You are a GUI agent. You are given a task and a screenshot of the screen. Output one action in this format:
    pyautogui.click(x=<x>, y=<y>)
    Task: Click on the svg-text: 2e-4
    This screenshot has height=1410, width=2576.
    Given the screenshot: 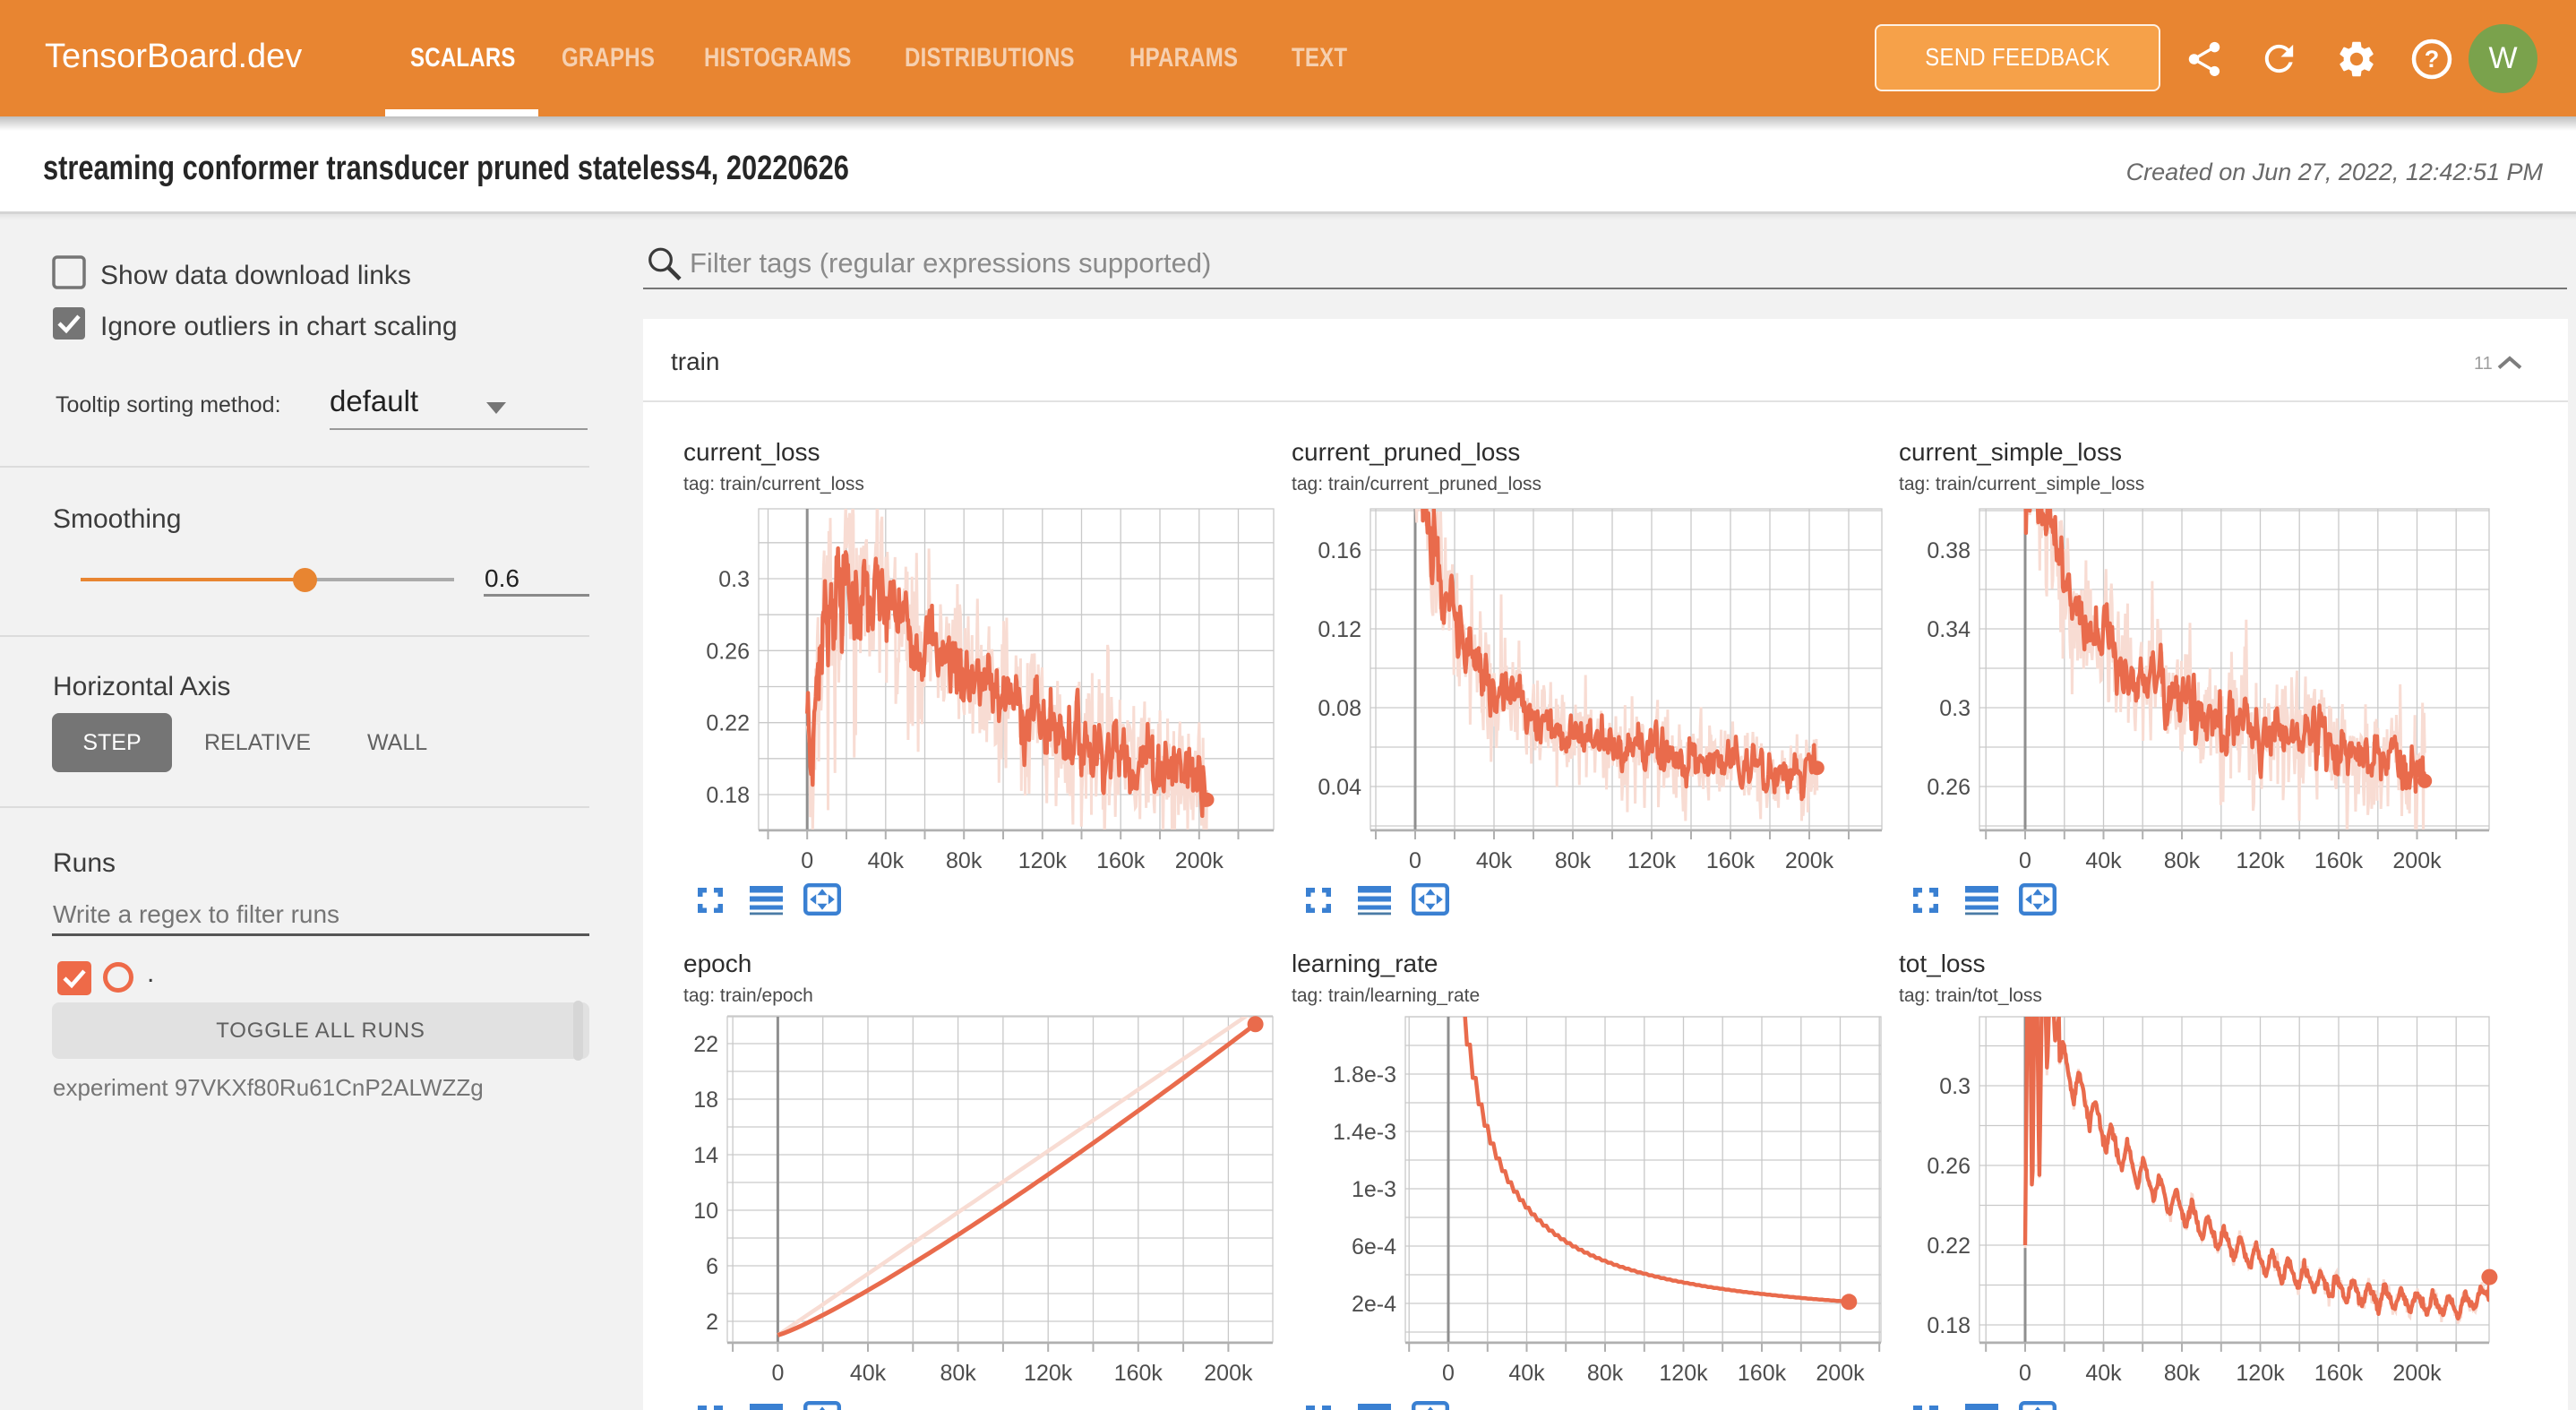 What is the action you would take?
    pyautogui.click(x=1374, y=1304)
    